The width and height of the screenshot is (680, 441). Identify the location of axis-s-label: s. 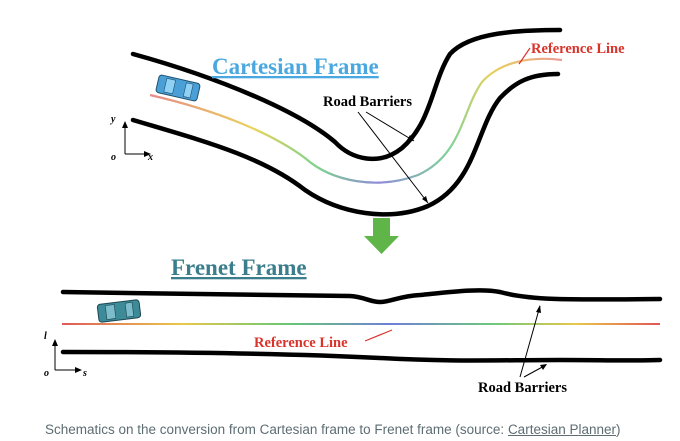
(84, 373).